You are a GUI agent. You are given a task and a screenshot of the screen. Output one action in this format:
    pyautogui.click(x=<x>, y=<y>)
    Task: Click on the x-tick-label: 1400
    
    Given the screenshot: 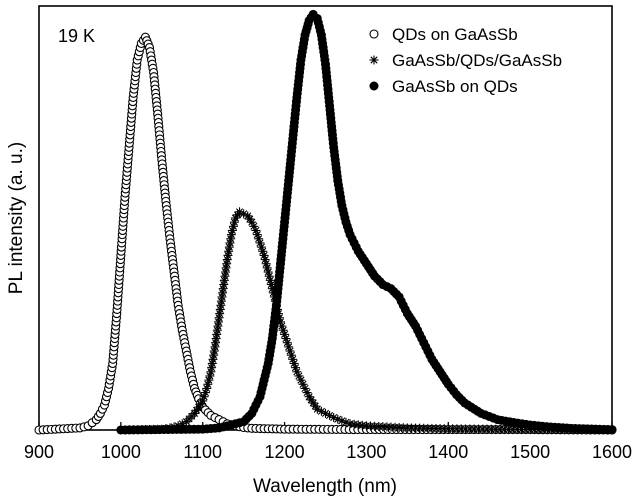 What is the action you would take?
    pyautogui.click(x=448, y=452)
    